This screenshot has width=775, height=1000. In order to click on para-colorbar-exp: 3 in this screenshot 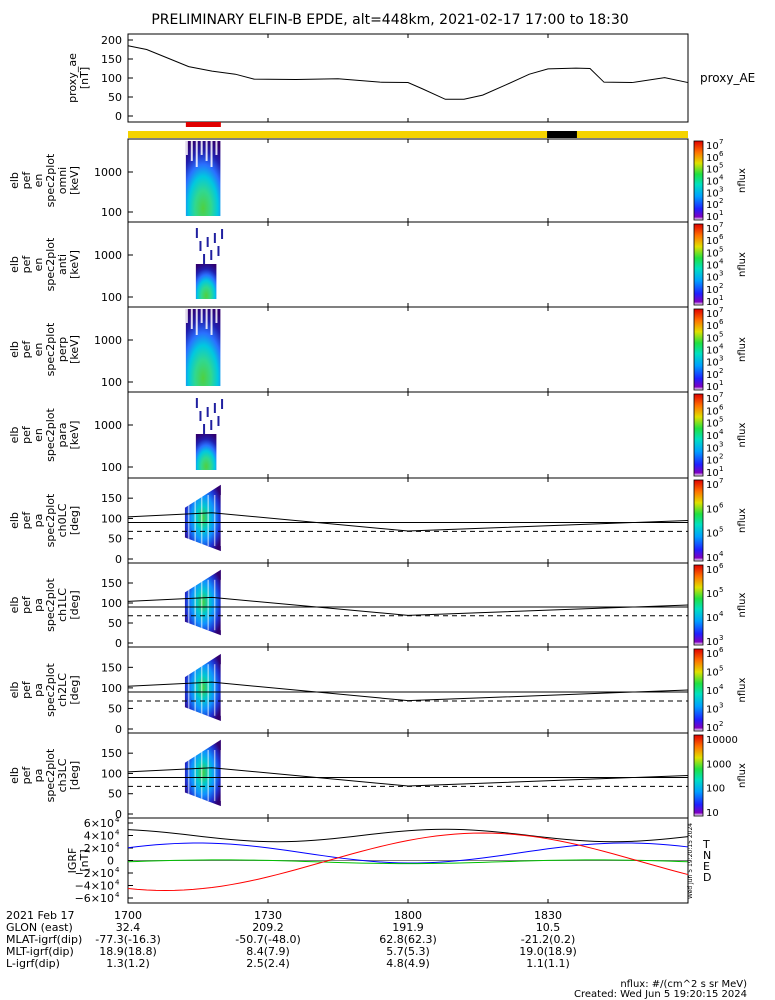, I will do `click(721, 444)`.